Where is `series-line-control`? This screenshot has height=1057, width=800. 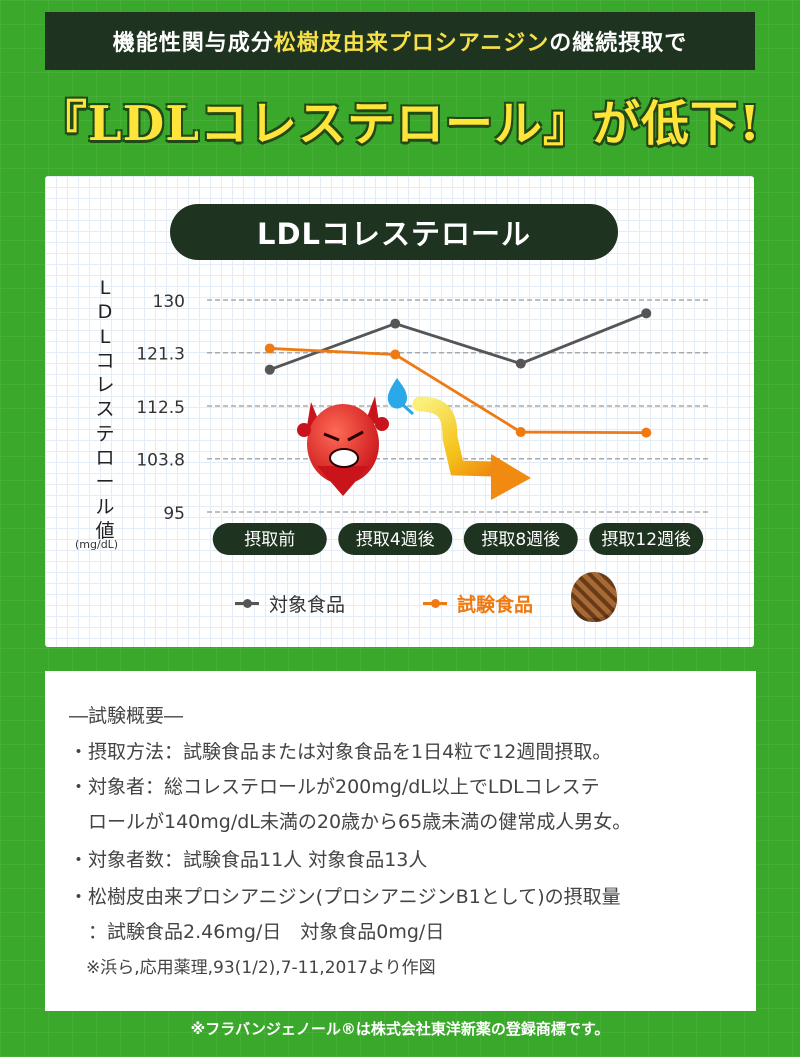
series-line-control is located at coordinates (458, 341).